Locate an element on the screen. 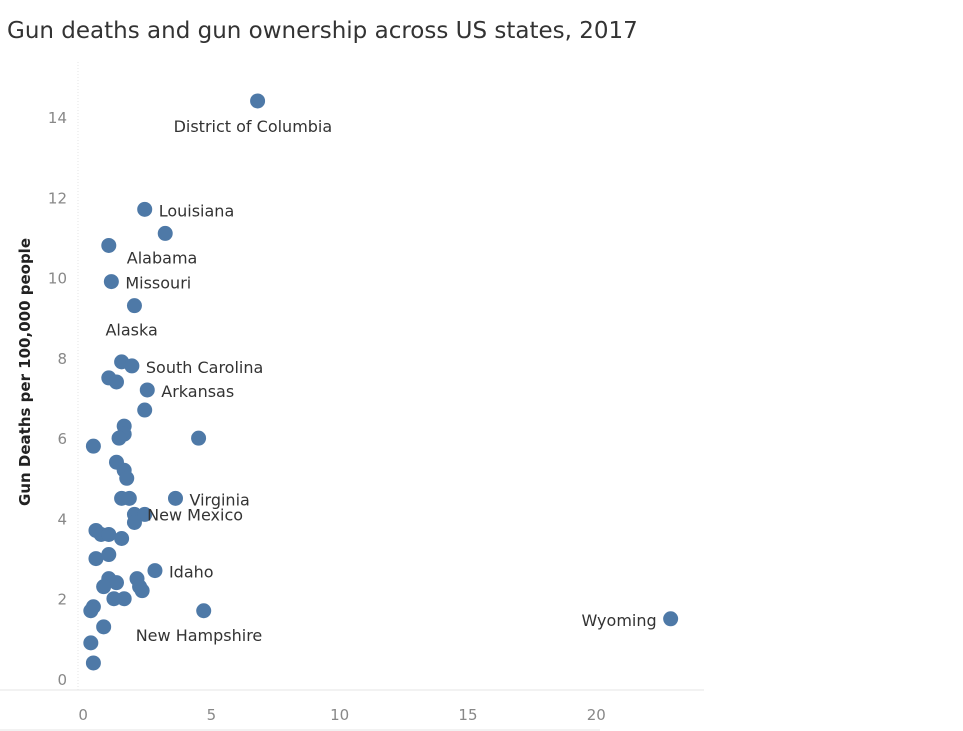 The height and width of the screenshot is (731, 963). y-tick-label: 0 is located at coordinates (62, 680).